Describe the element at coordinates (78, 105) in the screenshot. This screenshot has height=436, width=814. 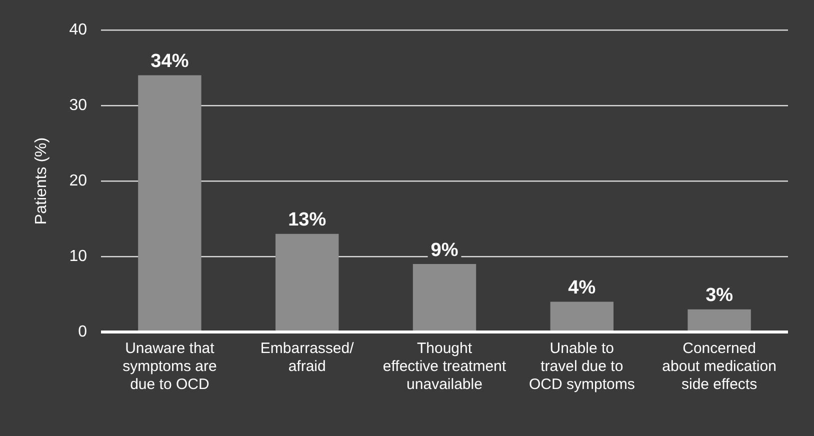
I see `y-tick-label: 30` at that location.